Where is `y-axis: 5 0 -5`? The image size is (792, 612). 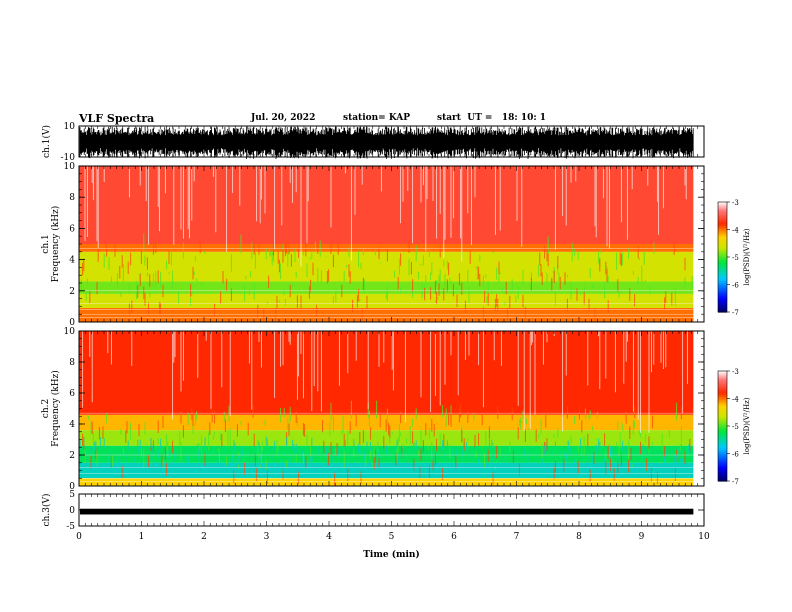 y-axis: 5 0 -5 is located at coordinates (385, 511).